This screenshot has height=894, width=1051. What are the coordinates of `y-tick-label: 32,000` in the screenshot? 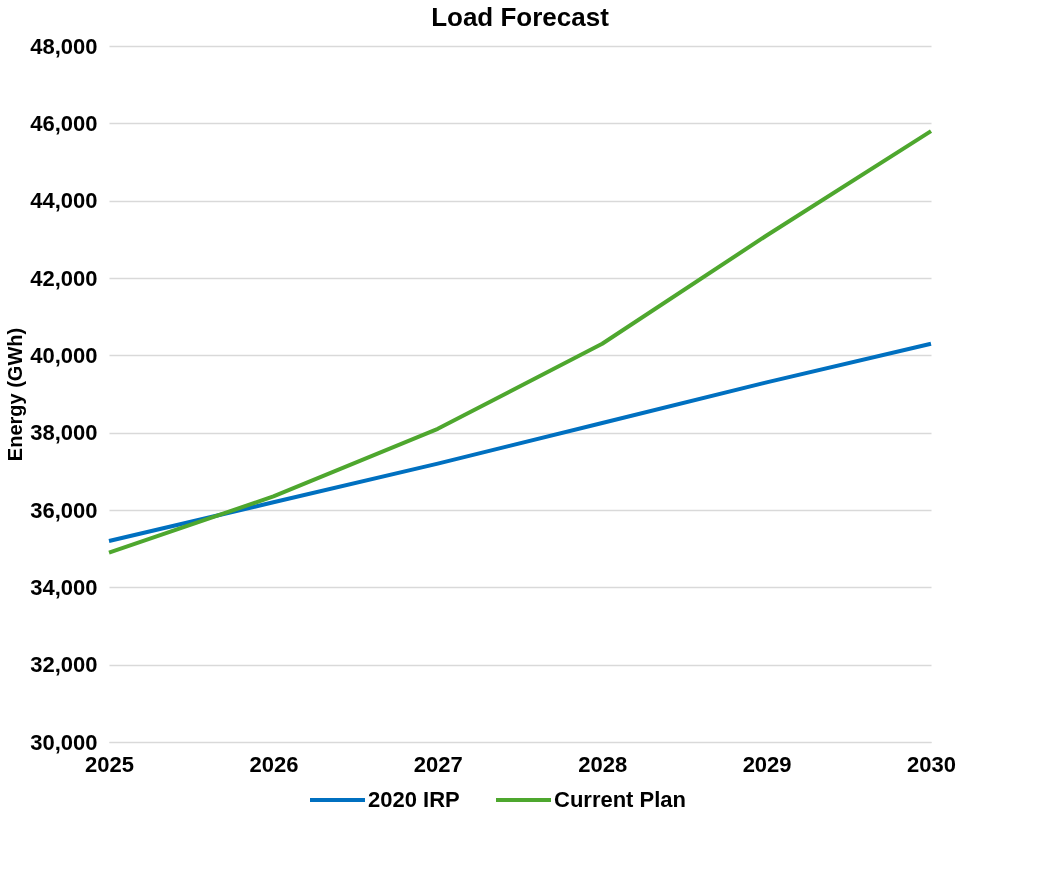 It's located at (64, 665).